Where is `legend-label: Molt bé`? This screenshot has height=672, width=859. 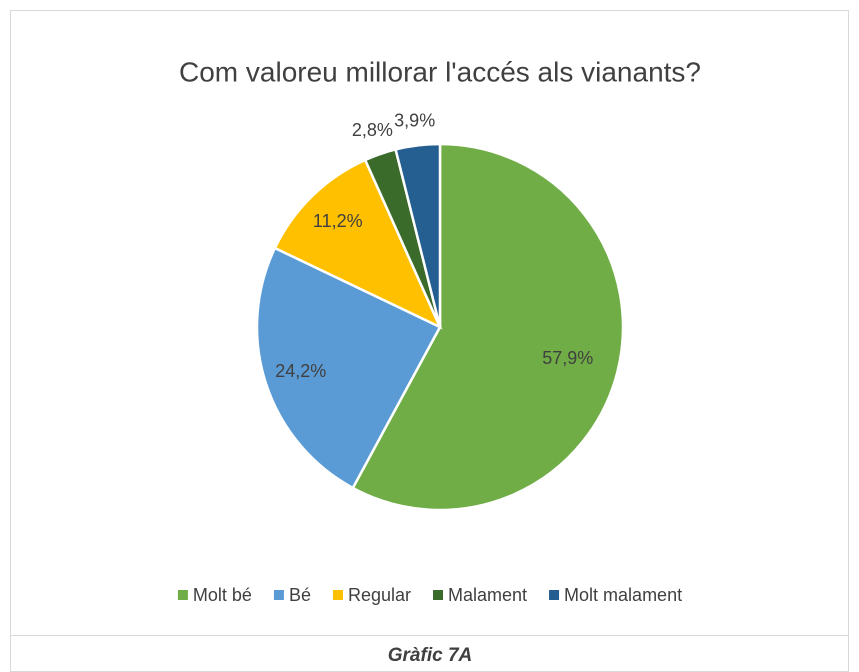
legend-label: Molt bé is located at coordinates (222, 595).